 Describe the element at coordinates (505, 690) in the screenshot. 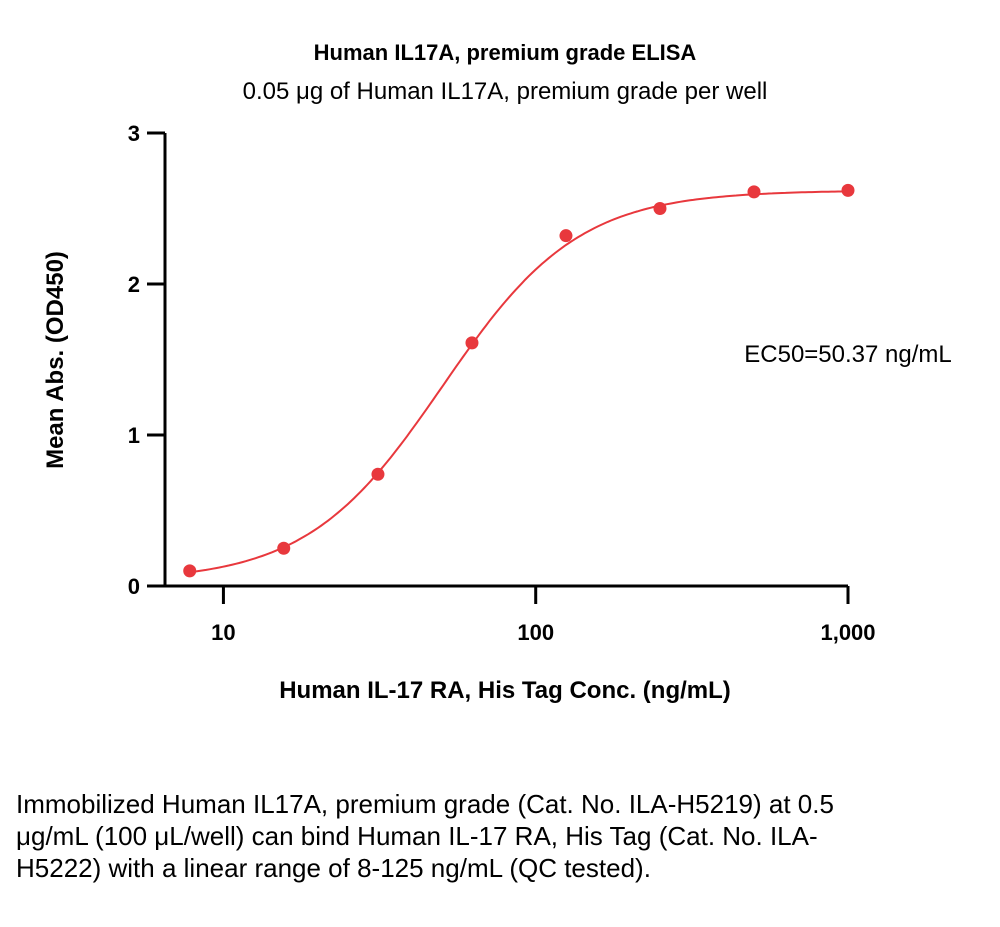

I see `x-axis-label: Human IL-17 RA, His Tag Conc. (ng/mL)` at that location.